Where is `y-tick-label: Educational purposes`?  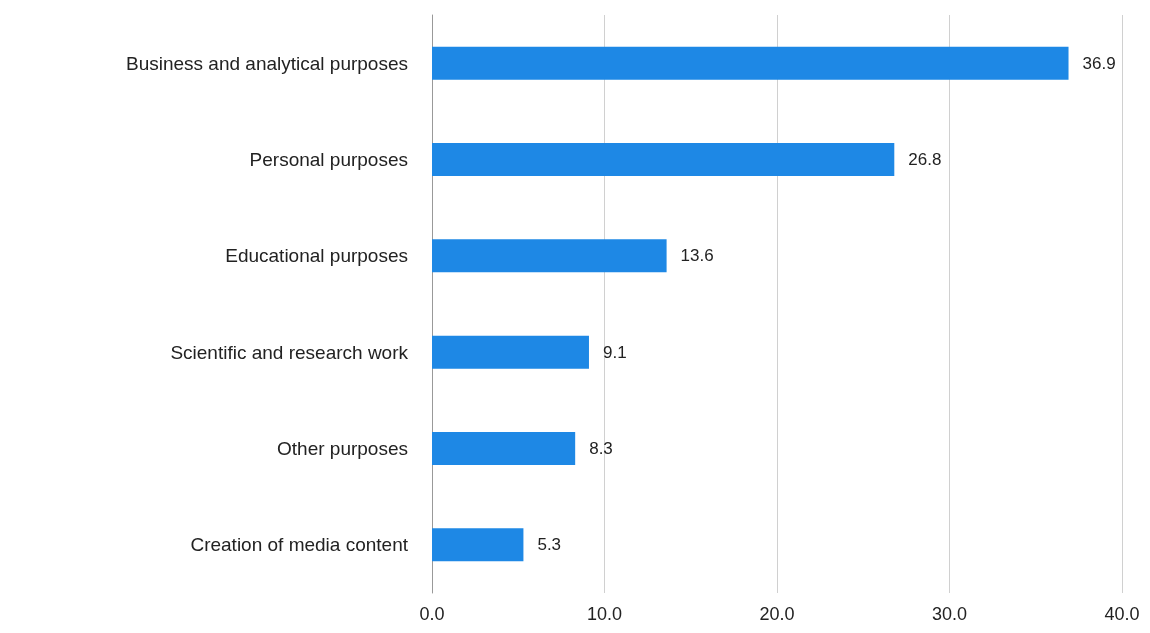
y-tick-label: Educational purposes is located at coordinates (316, 256).